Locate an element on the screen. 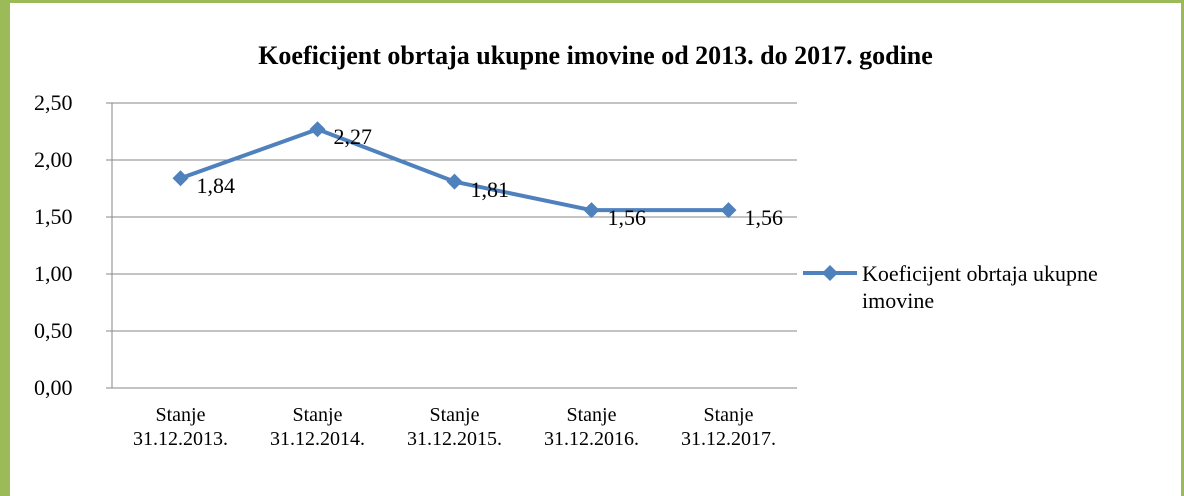  x-tick-label: Stanje 31.12.2013. is located at coordinates (180, 427).